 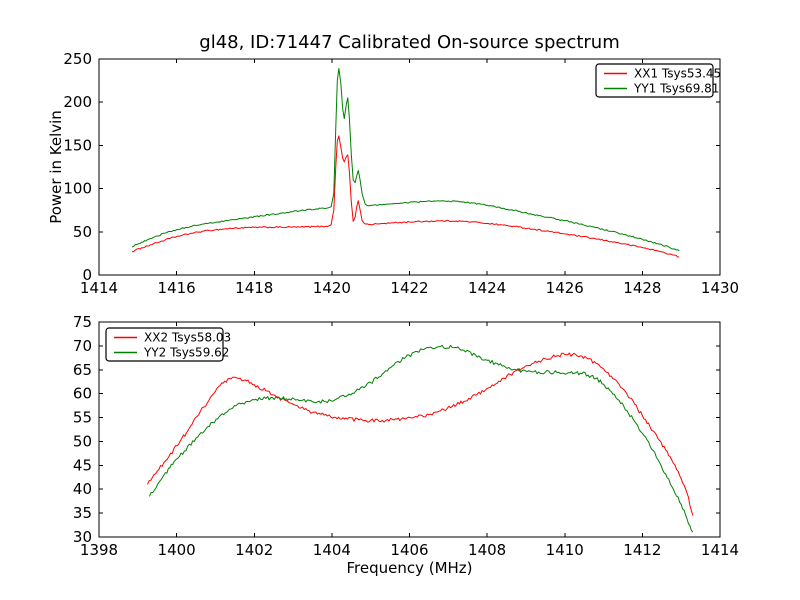 What do you see at coordinates (254, 288) in the screenshot?
I see `x-tick-label: 1418` at bounding box center [254, 288].